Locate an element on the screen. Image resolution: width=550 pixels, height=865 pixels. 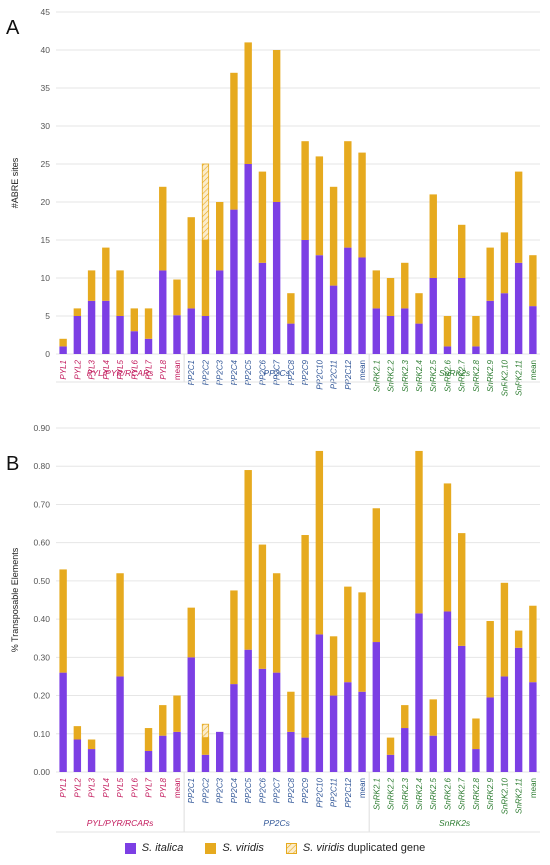
y-tick-label: 0.30 is located at coordinates (41, 657).